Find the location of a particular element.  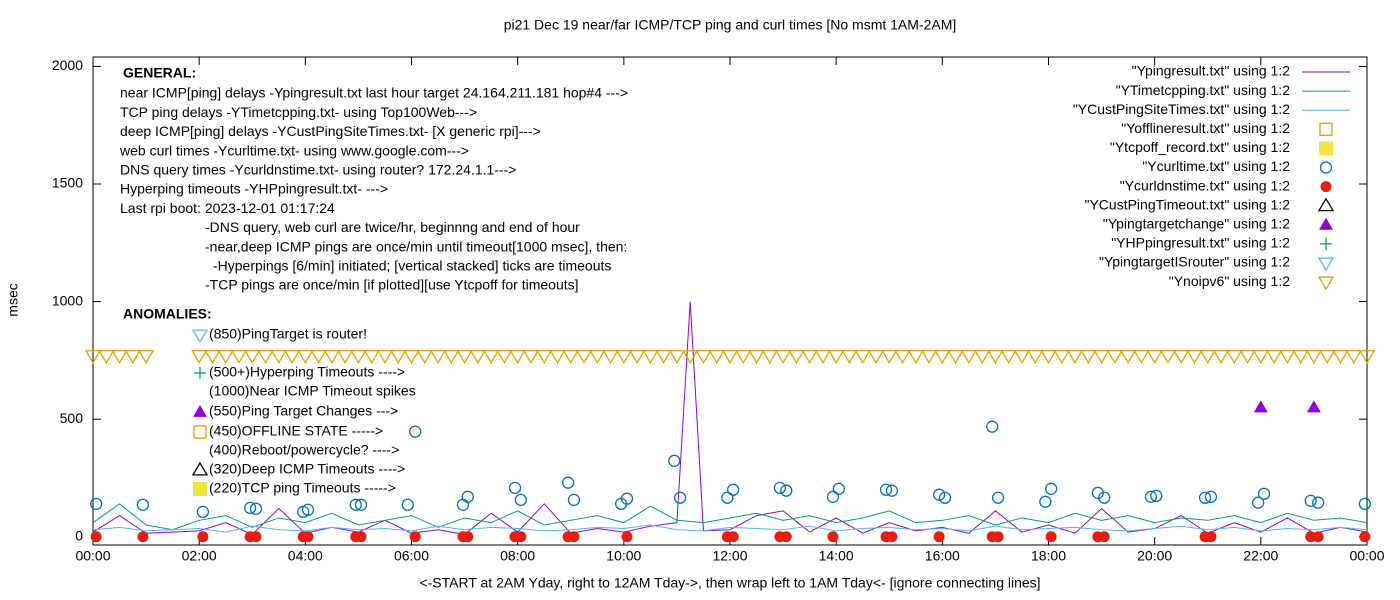

legend-label: "Ypingtargetchange" using 1:2 is located at coordinates (1196, 224).